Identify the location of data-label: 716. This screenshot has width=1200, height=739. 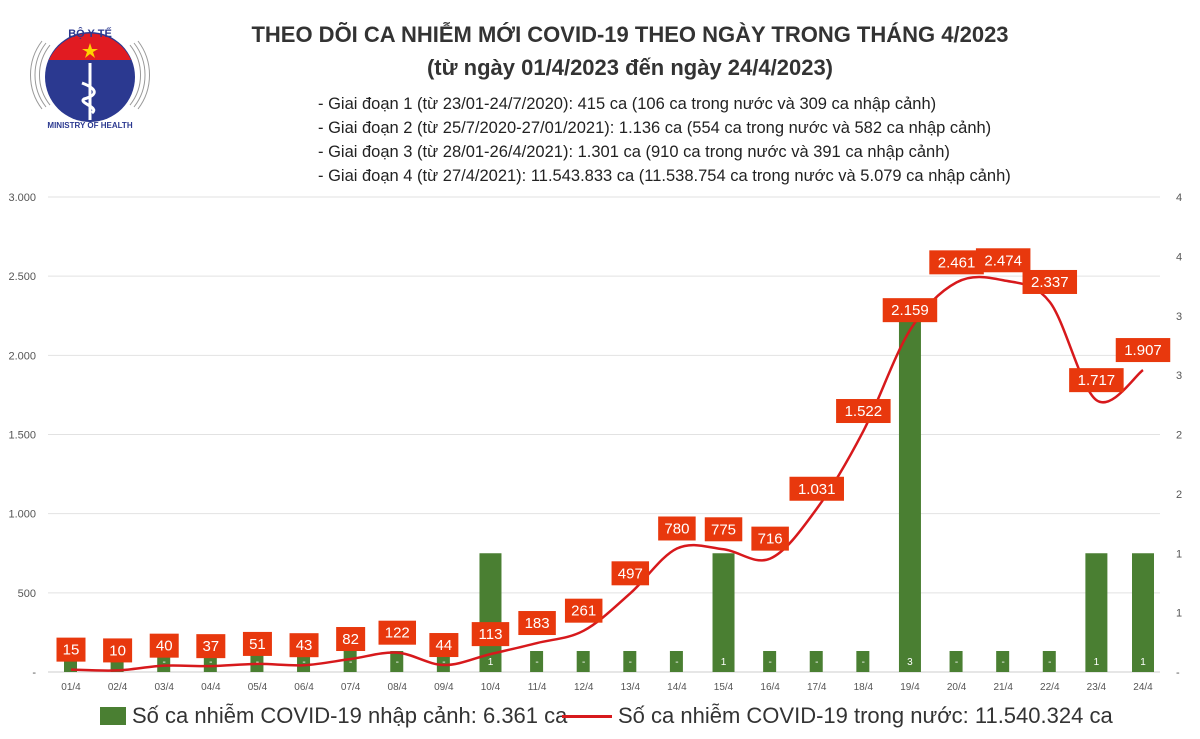
(770, 539).